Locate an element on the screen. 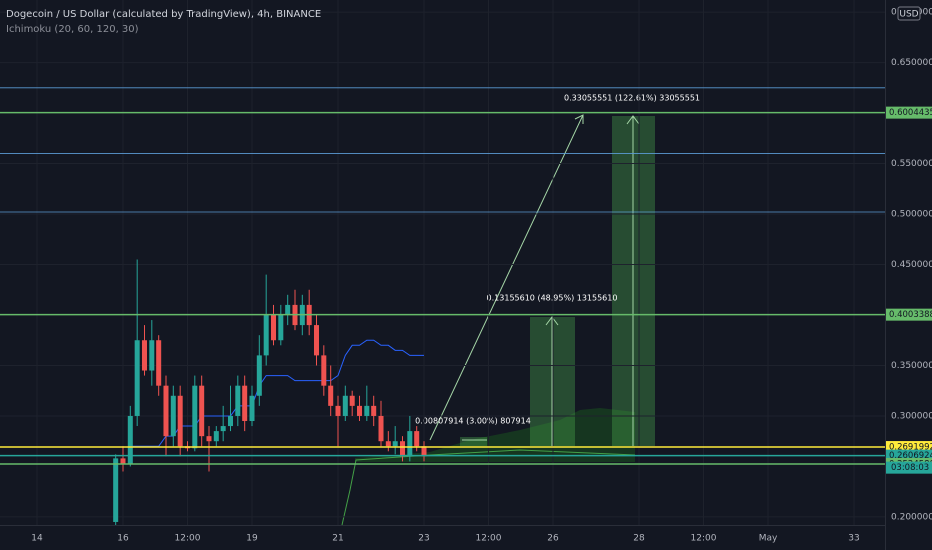 The image size is (932, 550). x-tick-label: 16 is located at coordinates (123, 539).